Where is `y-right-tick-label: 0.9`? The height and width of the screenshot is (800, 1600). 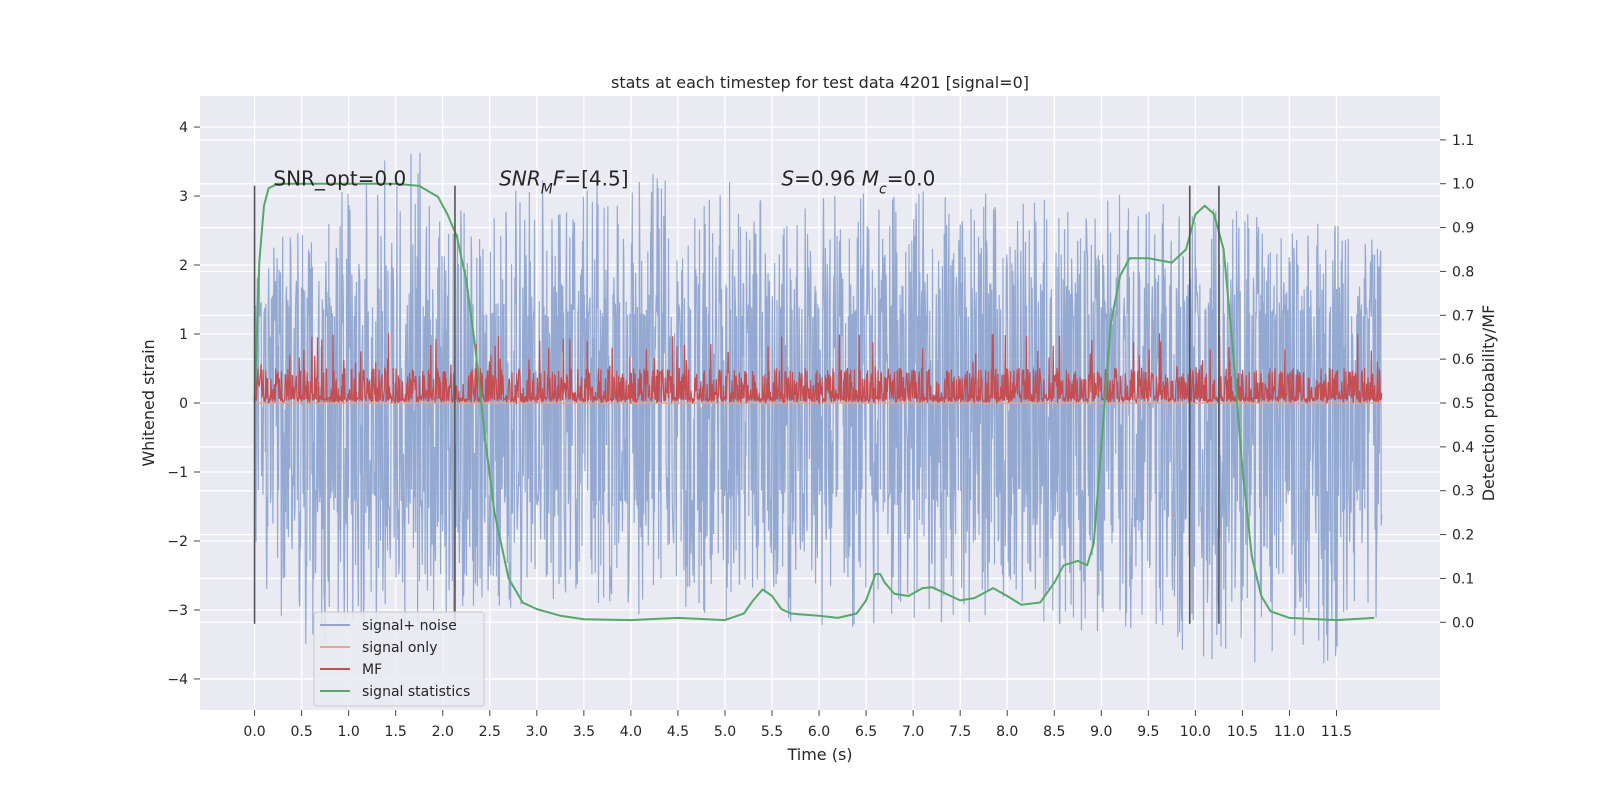 y-right-tick-label: 0.9 is located at coordinates (1463, 229).